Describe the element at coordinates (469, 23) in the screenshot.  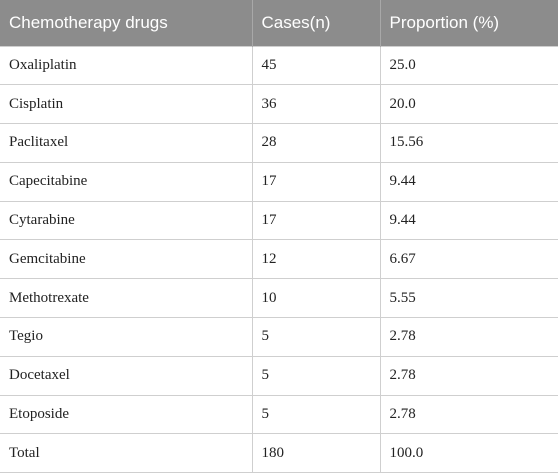
I see `header-cell: Proportion (%)` at that location.